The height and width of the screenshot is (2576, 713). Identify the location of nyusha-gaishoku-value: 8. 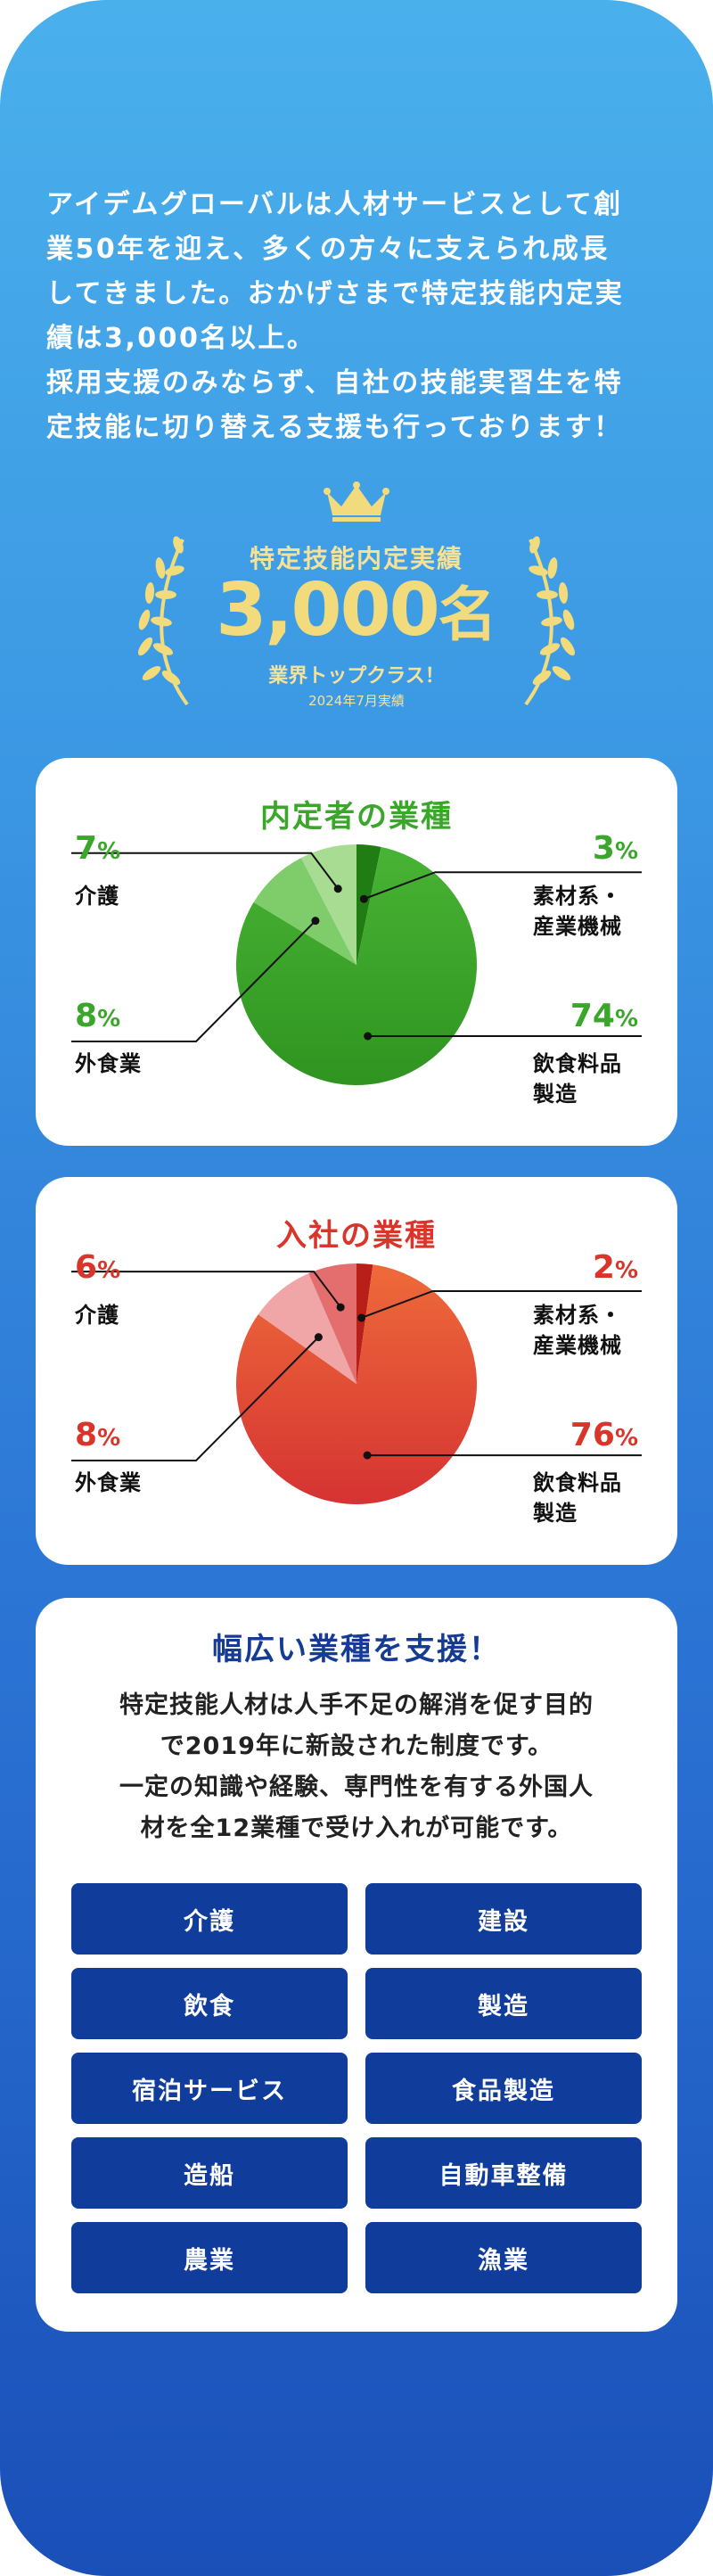
(86, 1435).